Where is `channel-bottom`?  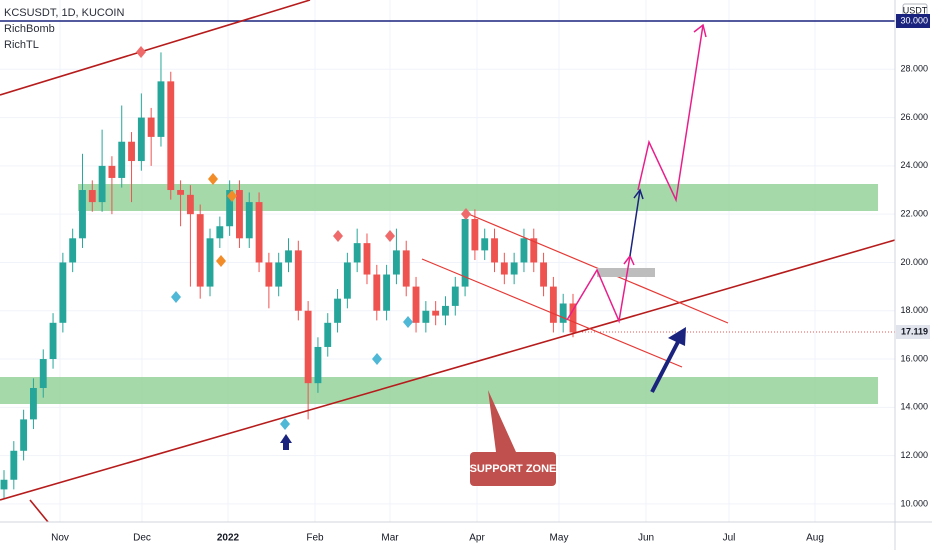
channel-bottom is located at coordinates (552, 313).